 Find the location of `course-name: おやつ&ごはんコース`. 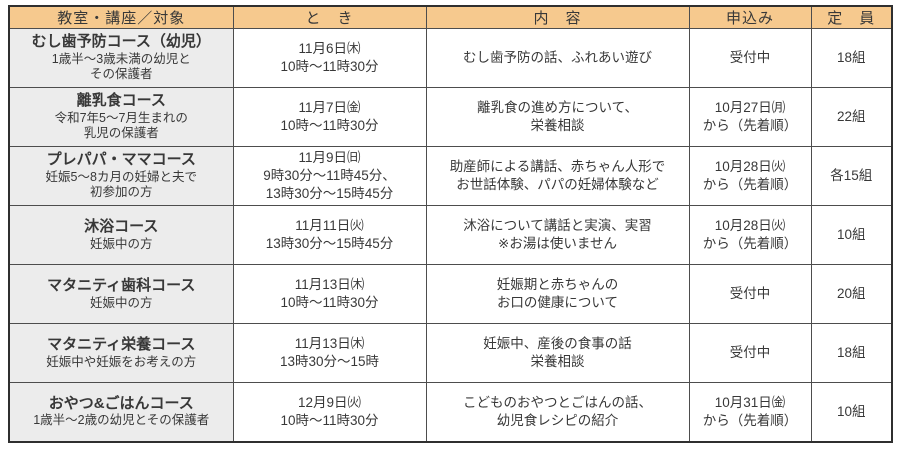

course-name: おやつ&ごはんコース is located at coordinates (121, 403).